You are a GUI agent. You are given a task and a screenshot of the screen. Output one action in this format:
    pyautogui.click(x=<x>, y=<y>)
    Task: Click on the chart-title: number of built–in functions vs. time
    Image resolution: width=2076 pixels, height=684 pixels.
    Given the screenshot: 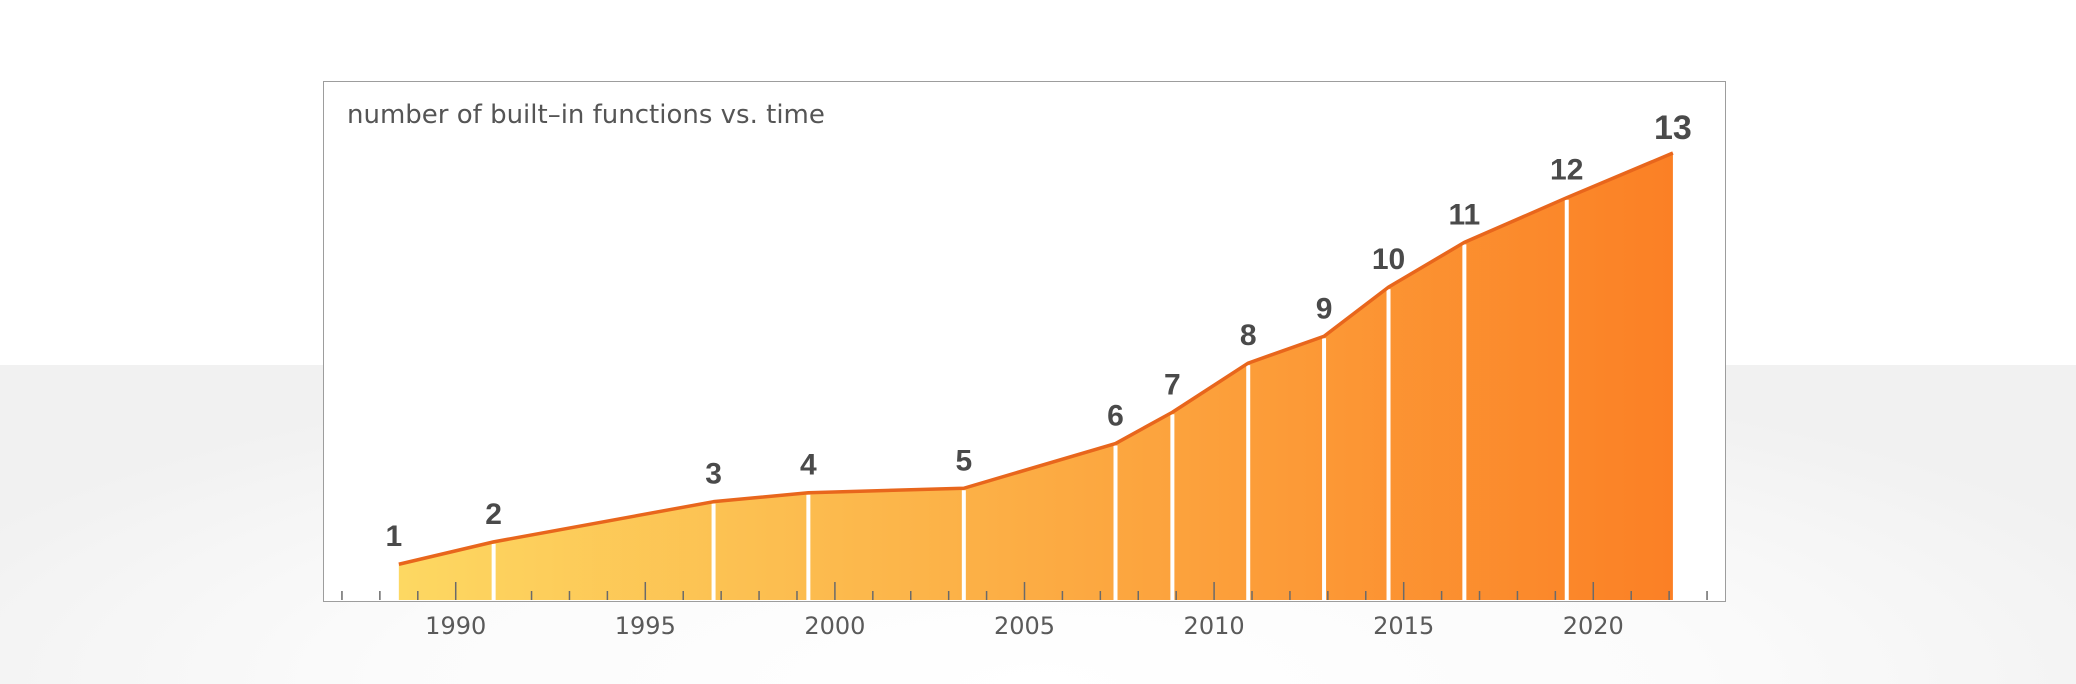 What is the action you would take?
    pyautogui.click(x=586, y=115)
    